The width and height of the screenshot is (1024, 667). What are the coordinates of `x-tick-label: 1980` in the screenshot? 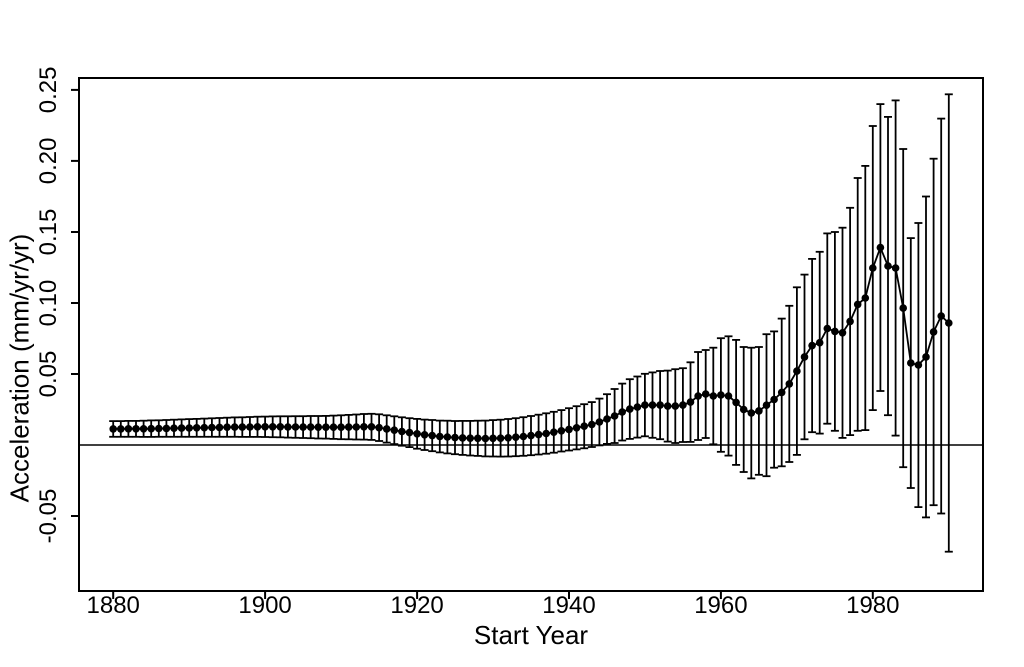 It's located at (872, 605).